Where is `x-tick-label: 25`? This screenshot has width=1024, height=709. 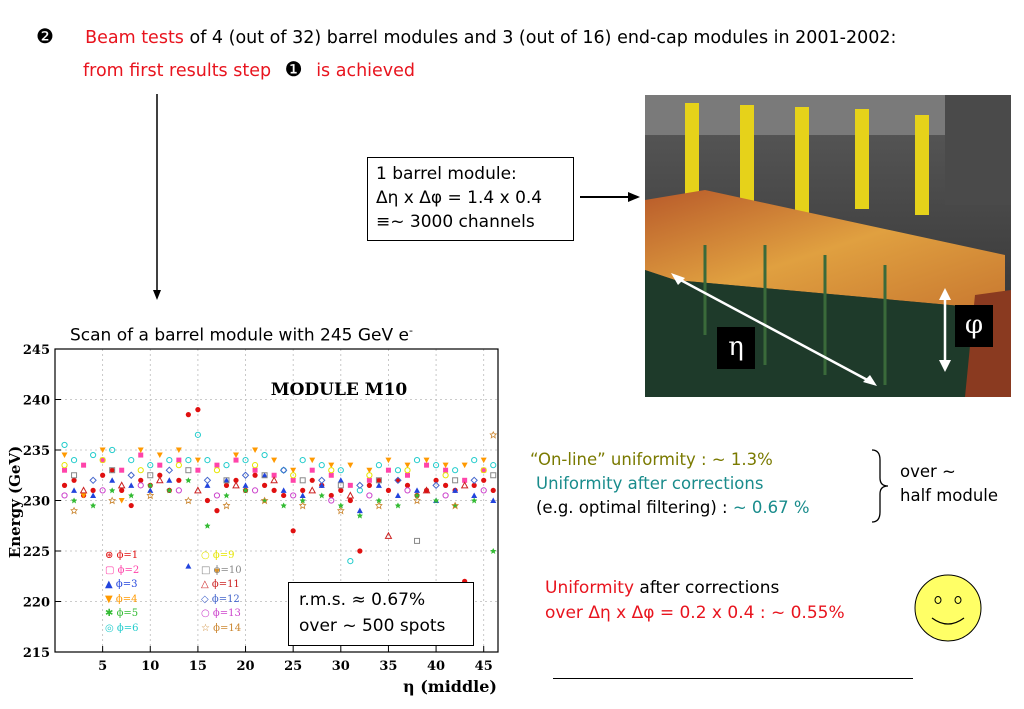 x-tick-label: 25 is located at coordinates (293, 666).